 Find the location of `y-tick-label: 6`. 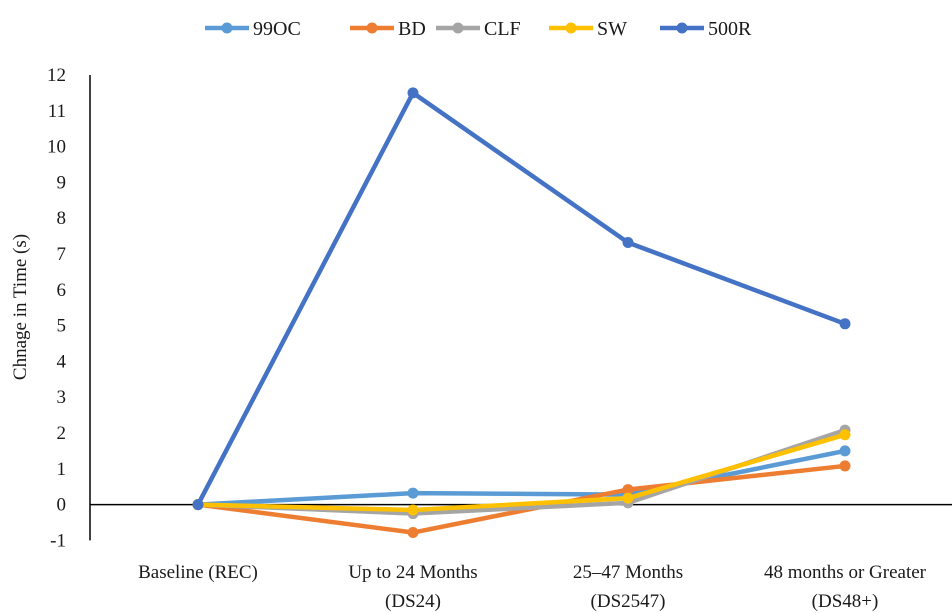

y-tick-label: 6 is located at coordinates (62, 290).